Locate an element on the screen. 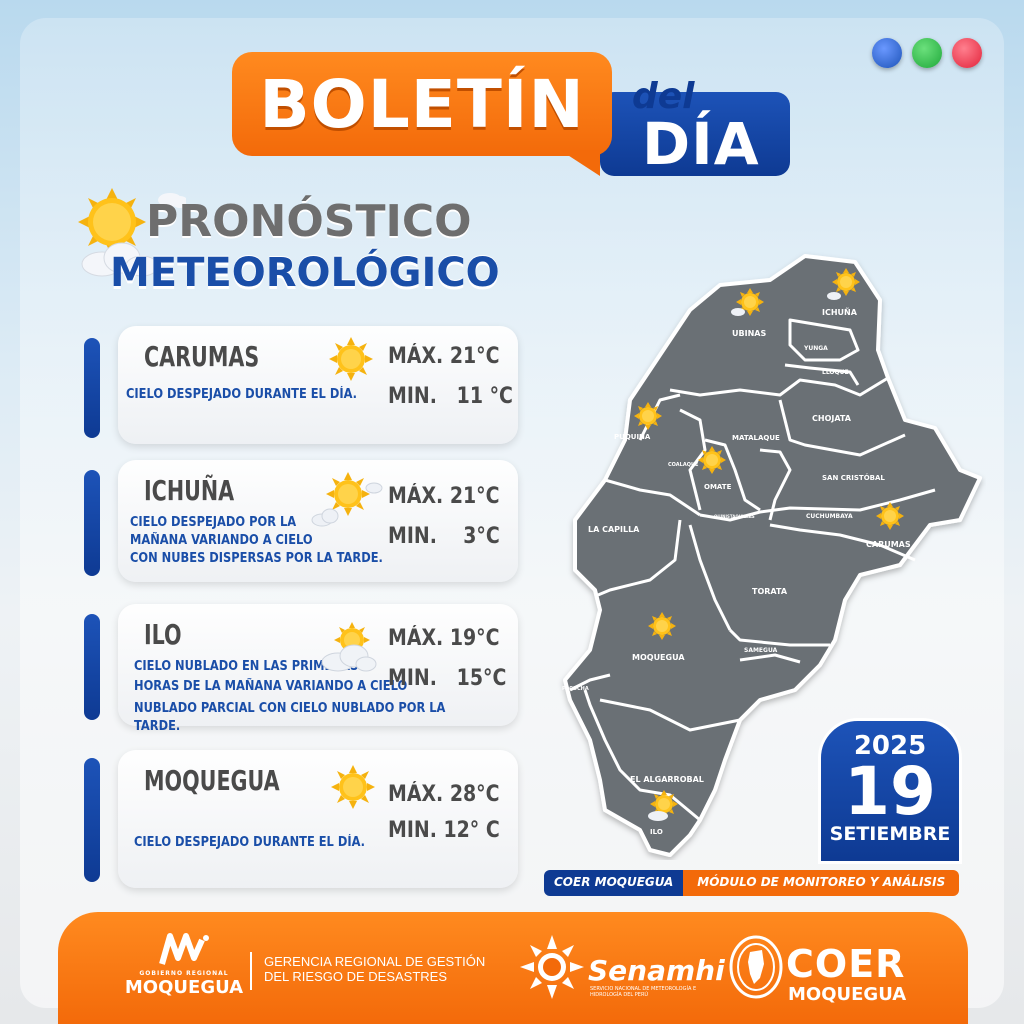 The height and width of the screenshot is (1024, 1024). card-location-name: ICHUÑA is located at coordinates (189, 490).